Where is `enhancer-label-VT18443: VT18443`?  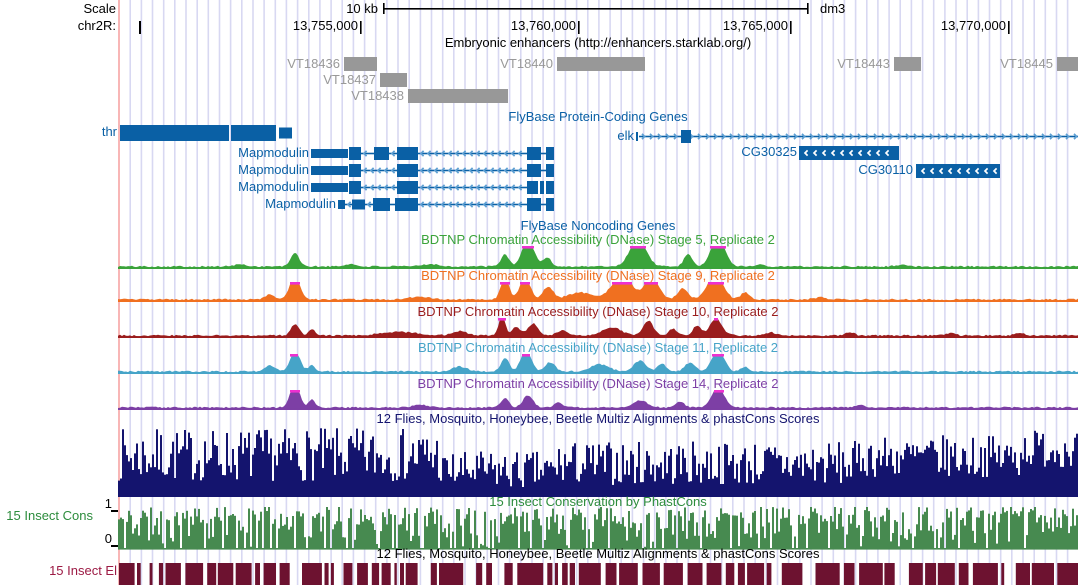
enhancer-label-VT18443: VT18443 is located at coordinates (863, 63).